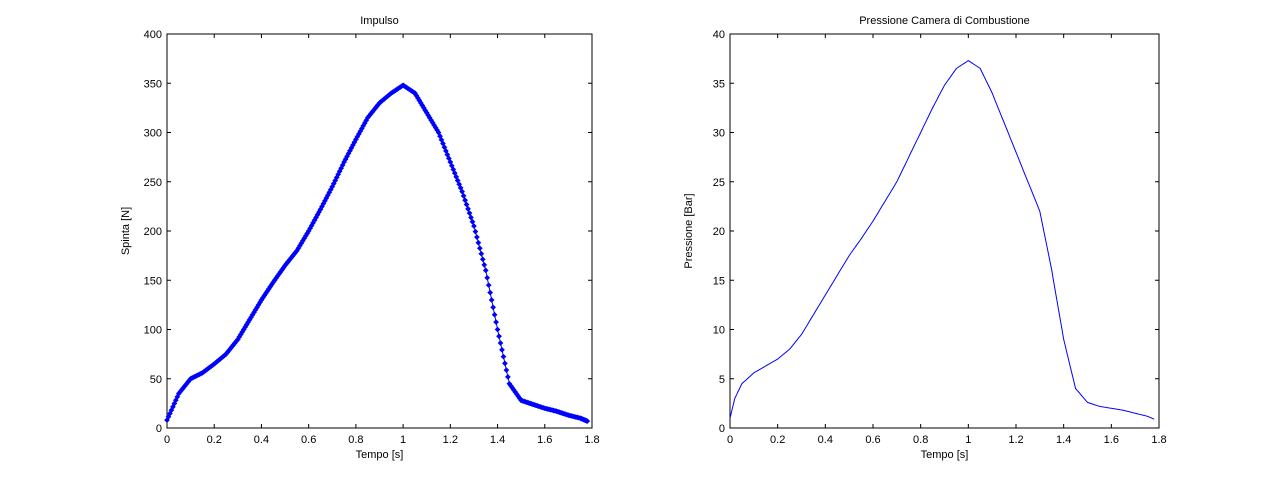  Describe the element at coordinates (944, 21) in the screenshot. I see `chart-title: Pressione Camera di Combustione` at that location.